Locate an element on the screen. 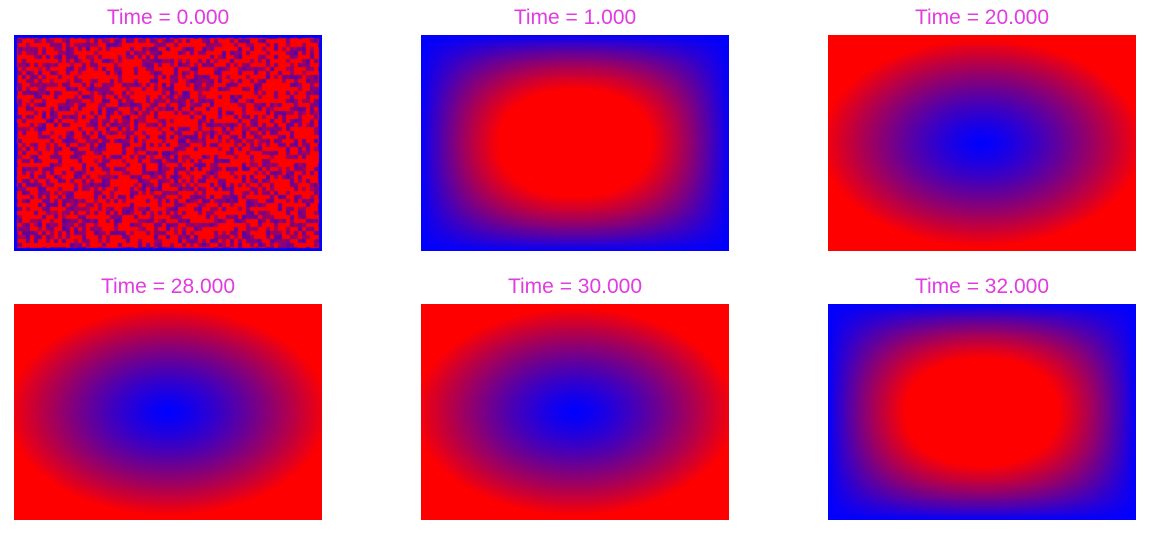 The image size is (1150, 556). panel-title: Time = 20.000 is located at coordinates (982, 17).